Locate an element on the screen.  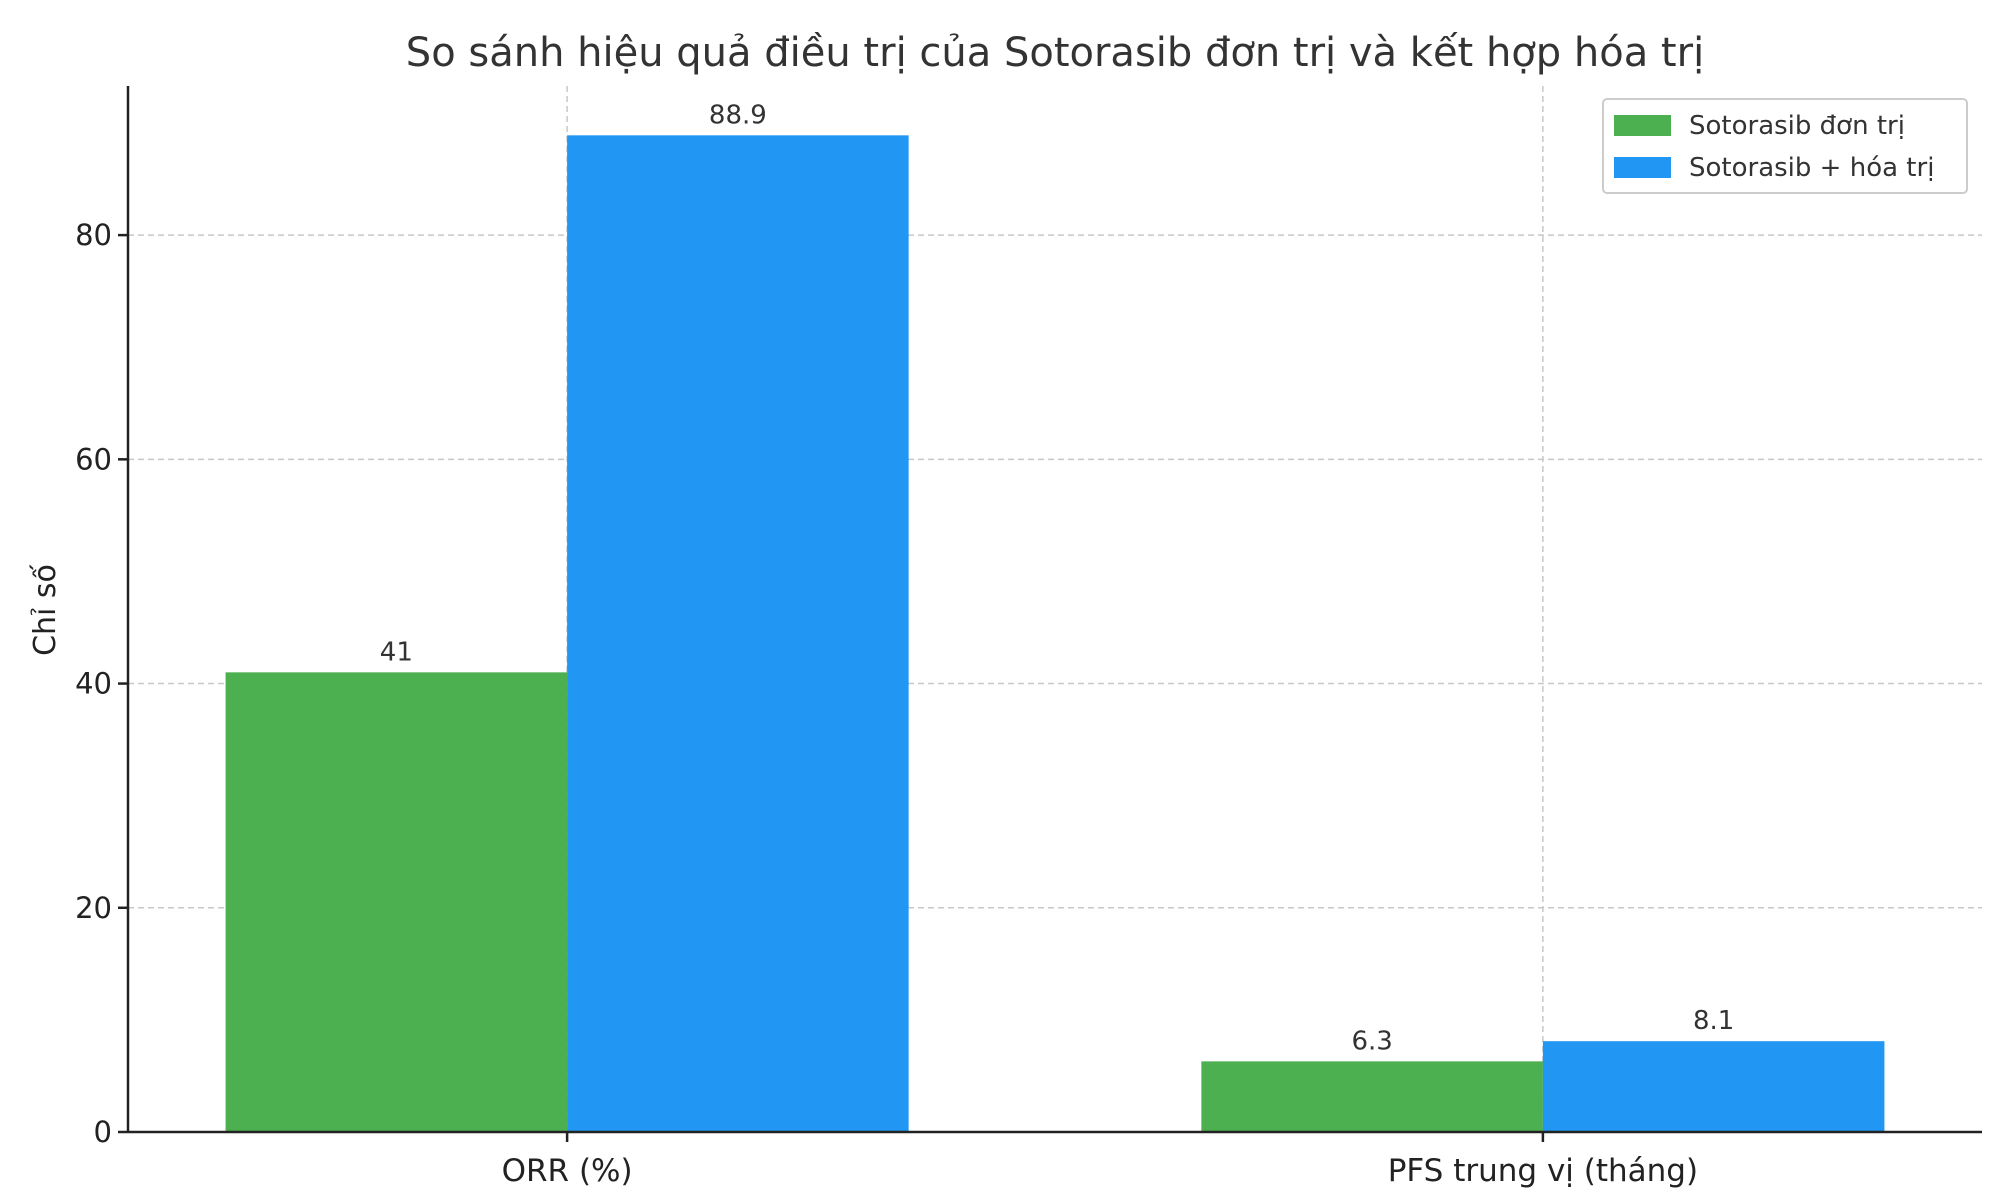
legend-box is located at coordinates (1785, 146).